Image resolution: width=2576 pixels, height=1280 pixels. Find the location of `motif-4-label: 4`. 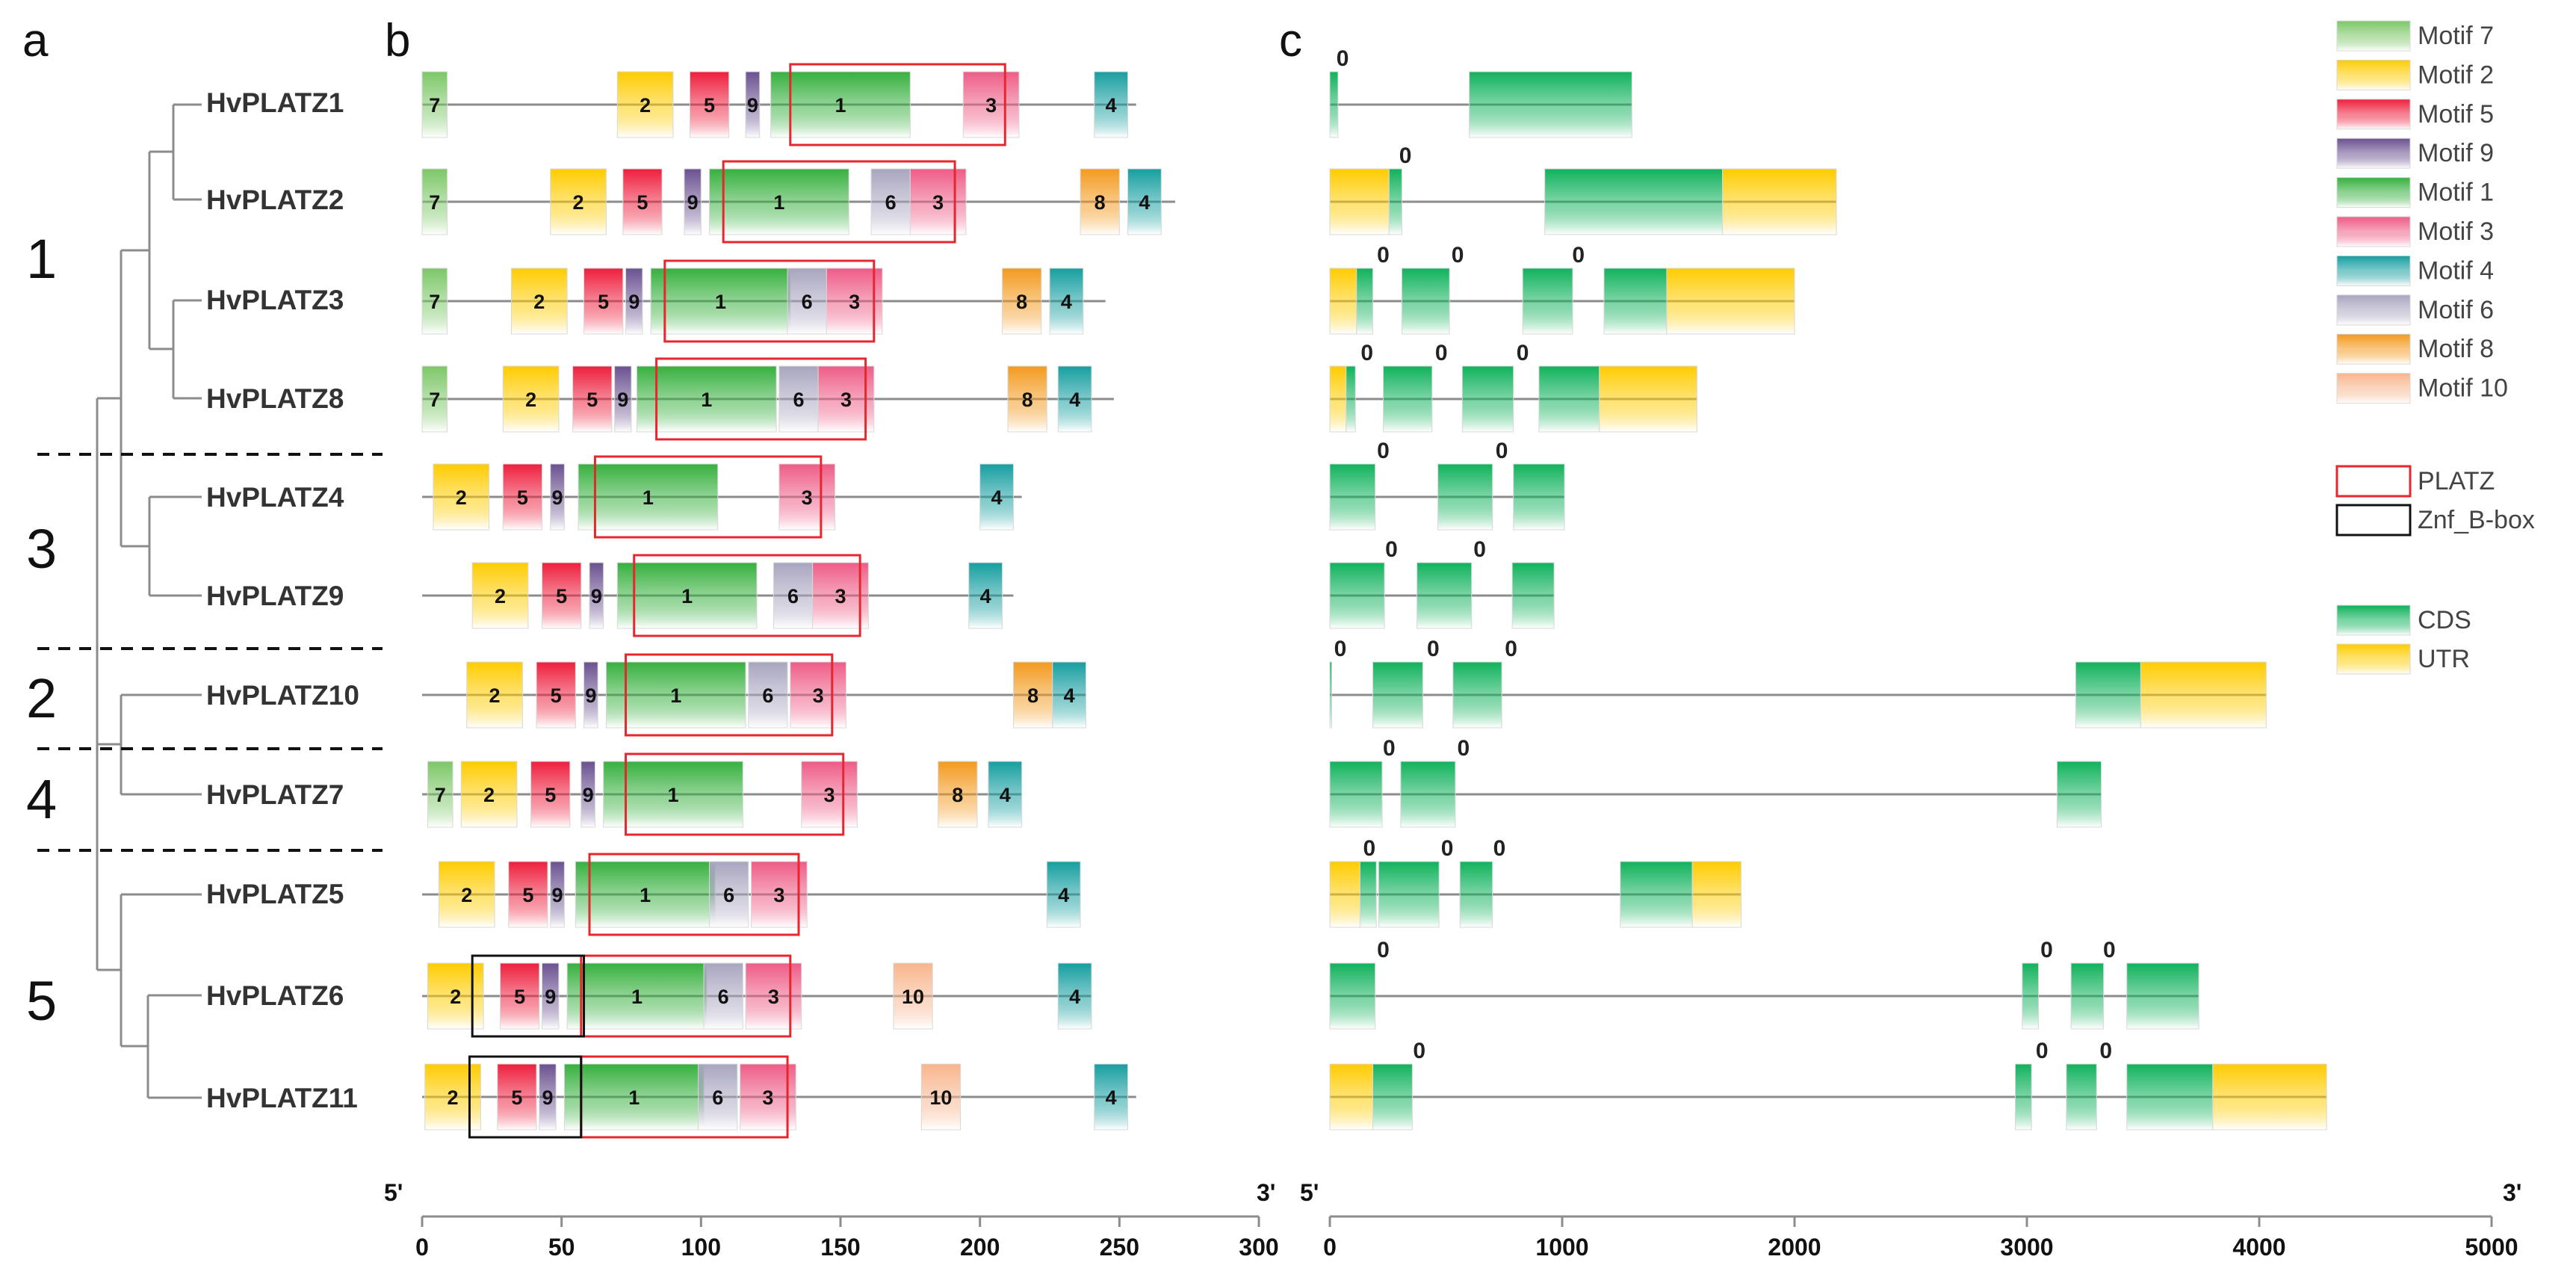

motif-4-label: 4 is located at coordinates (1063, 895).